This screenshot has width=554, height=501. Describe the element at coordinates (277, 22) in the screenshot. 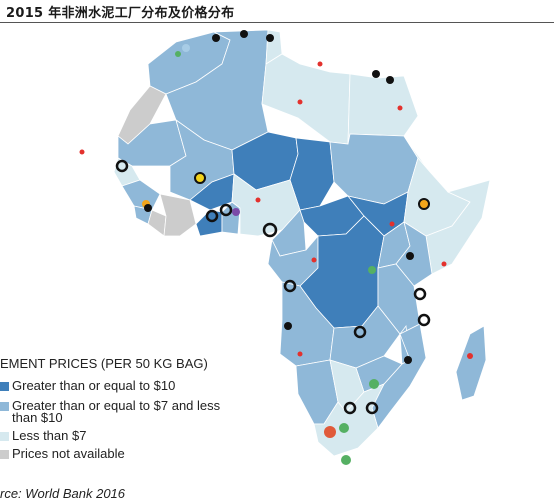

I see `title-divider` at that location.